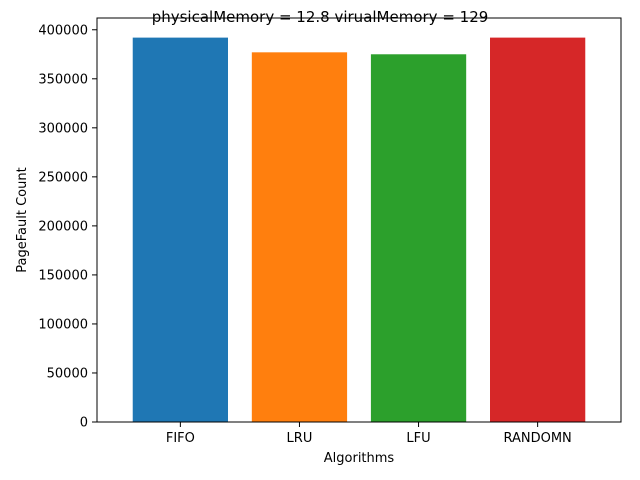 This screenshot has width=640, height=480. Describe the element at coordinates (369, 434) in the screenshot. I see `x-axis-ticks: FIFO LRU LFU RANDOMN` at that location.